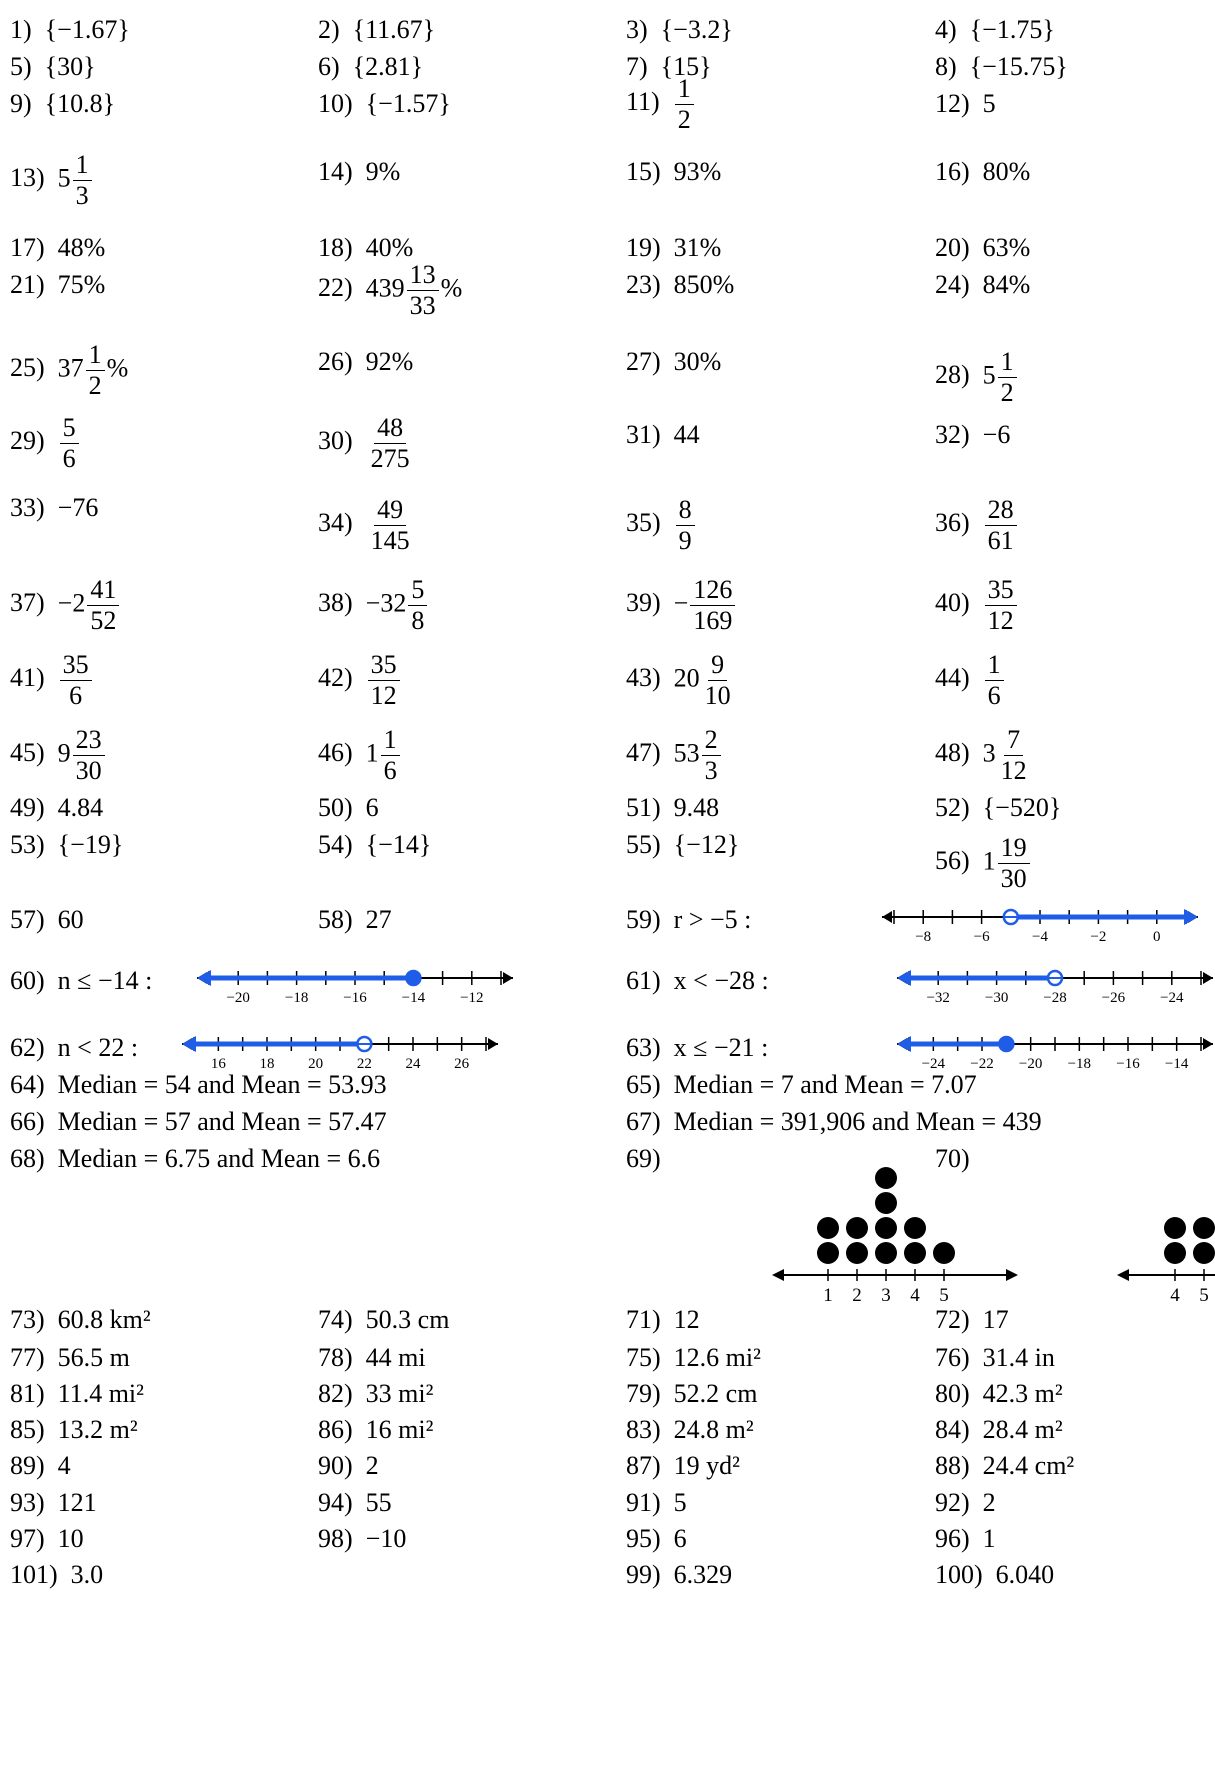  What do you see at coordinates (1028, 1465) in the screenshot?
I see `answer-value: 24.4 cm²` at bounding box center [1028, 1465].